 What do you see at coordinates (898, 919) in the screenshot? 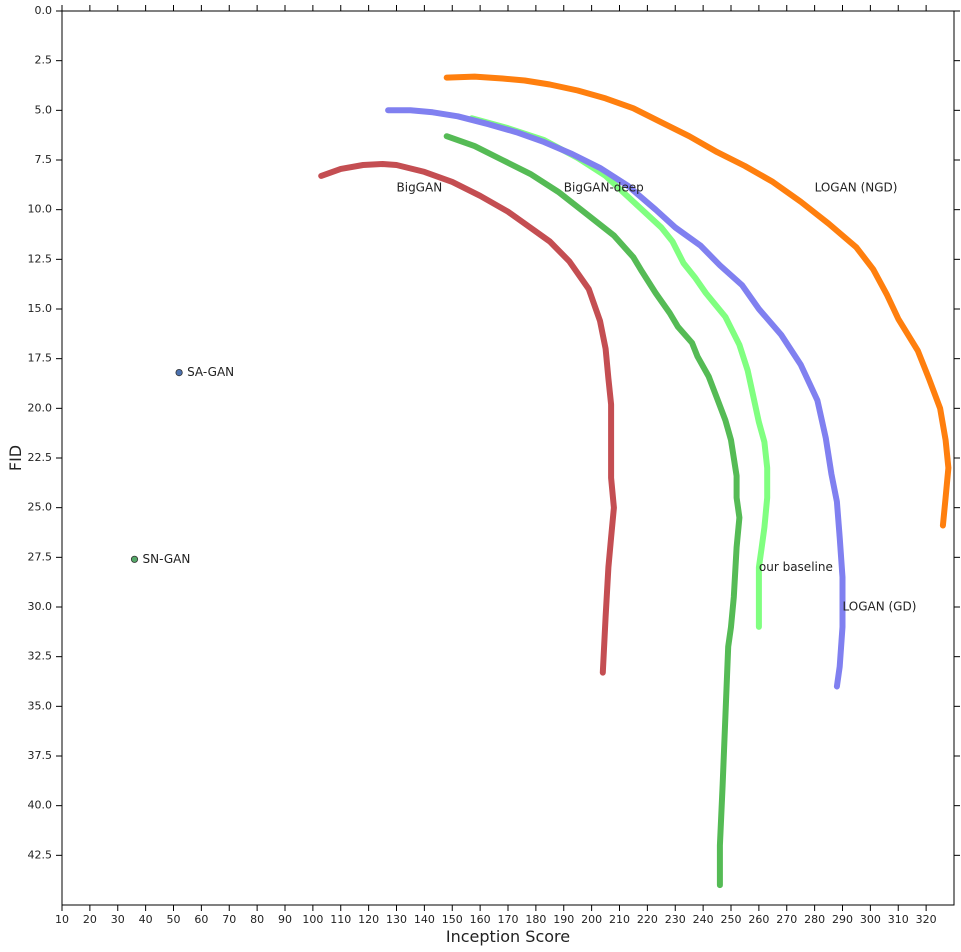
I see `x-tick-label: 310` at bounding box center [898, 919].